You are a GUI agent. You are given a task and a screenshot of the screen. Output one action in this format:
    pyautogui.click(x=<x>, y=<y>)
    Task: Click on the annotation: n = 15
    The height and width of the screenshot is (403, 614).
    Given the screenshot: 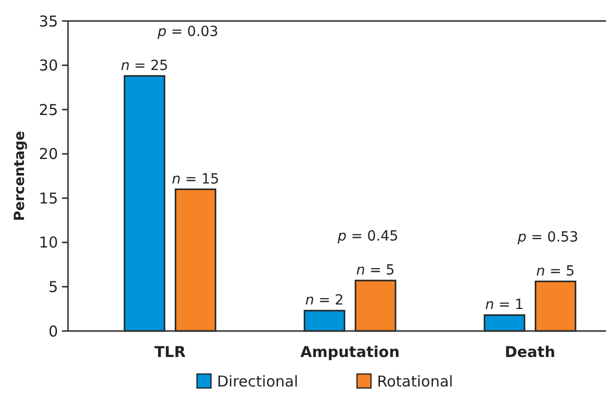 What is the action you would take?
    pyautogui.click(x=196, y=179)
    